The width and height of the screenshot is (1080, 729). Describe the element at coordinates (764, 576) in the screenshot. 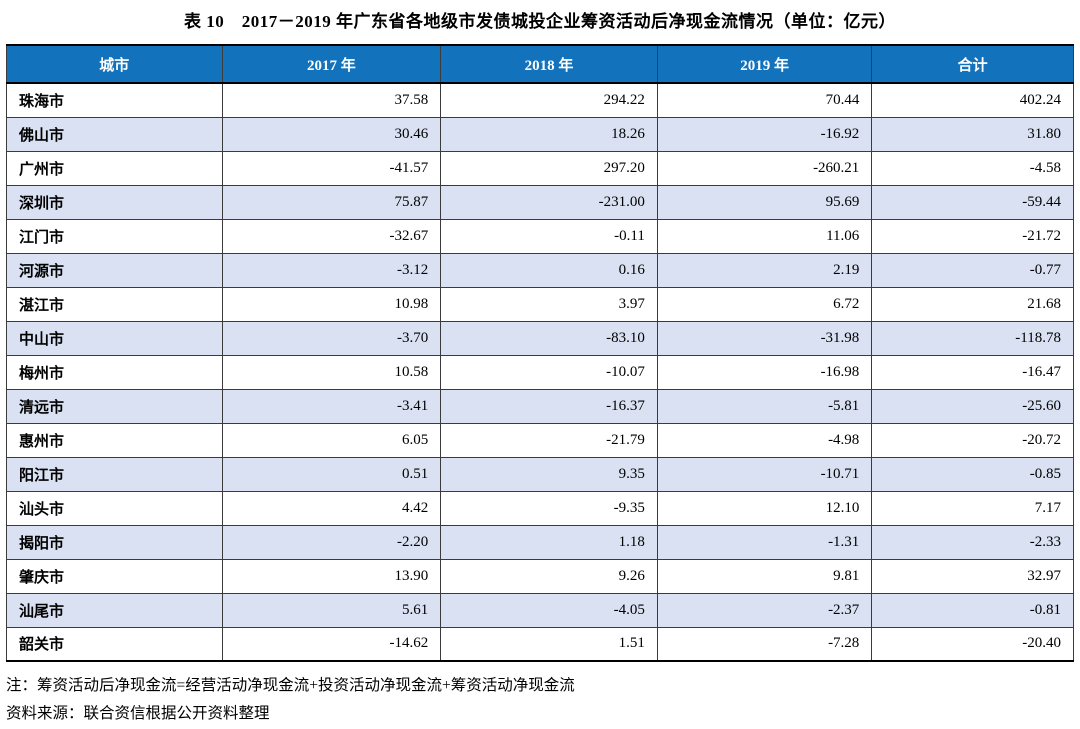

I see `value-cell: 9.81` at that location.